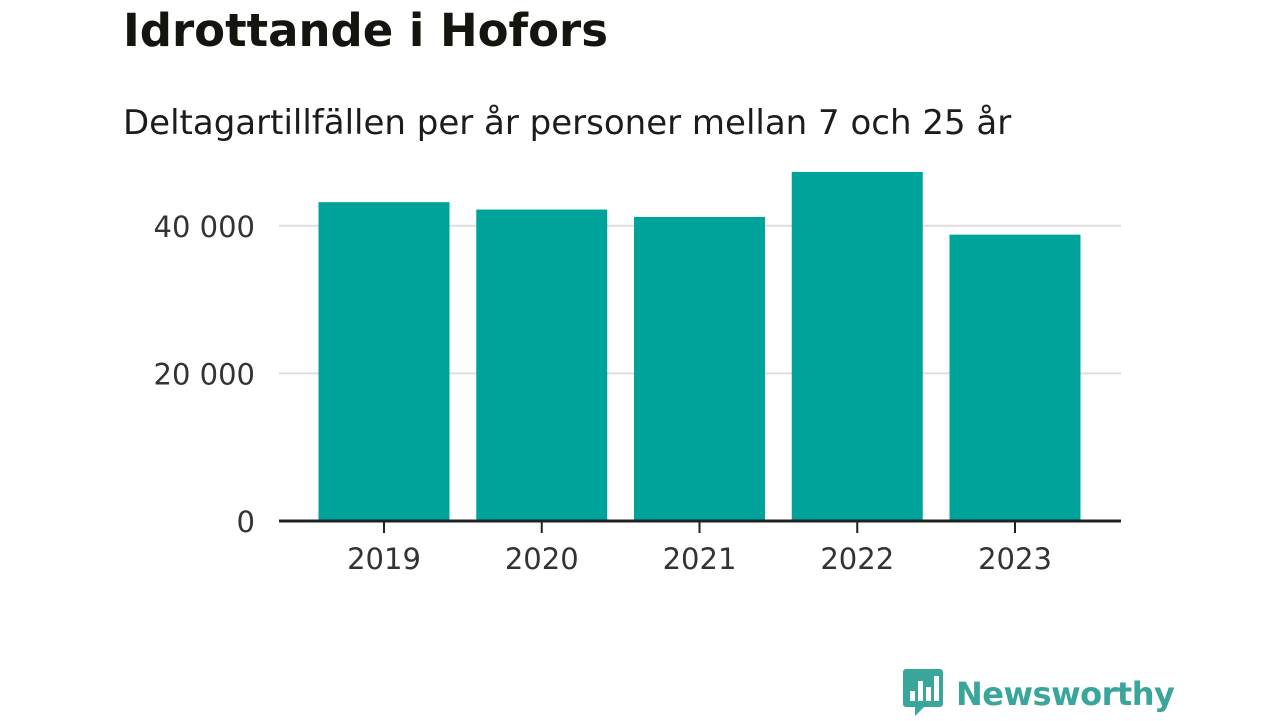 The image size is (1280, 721). What do you see at coordinates (542, 559) in the screenshot?
I see `x-tick-label: 2020` at bounding box center [542, 559].